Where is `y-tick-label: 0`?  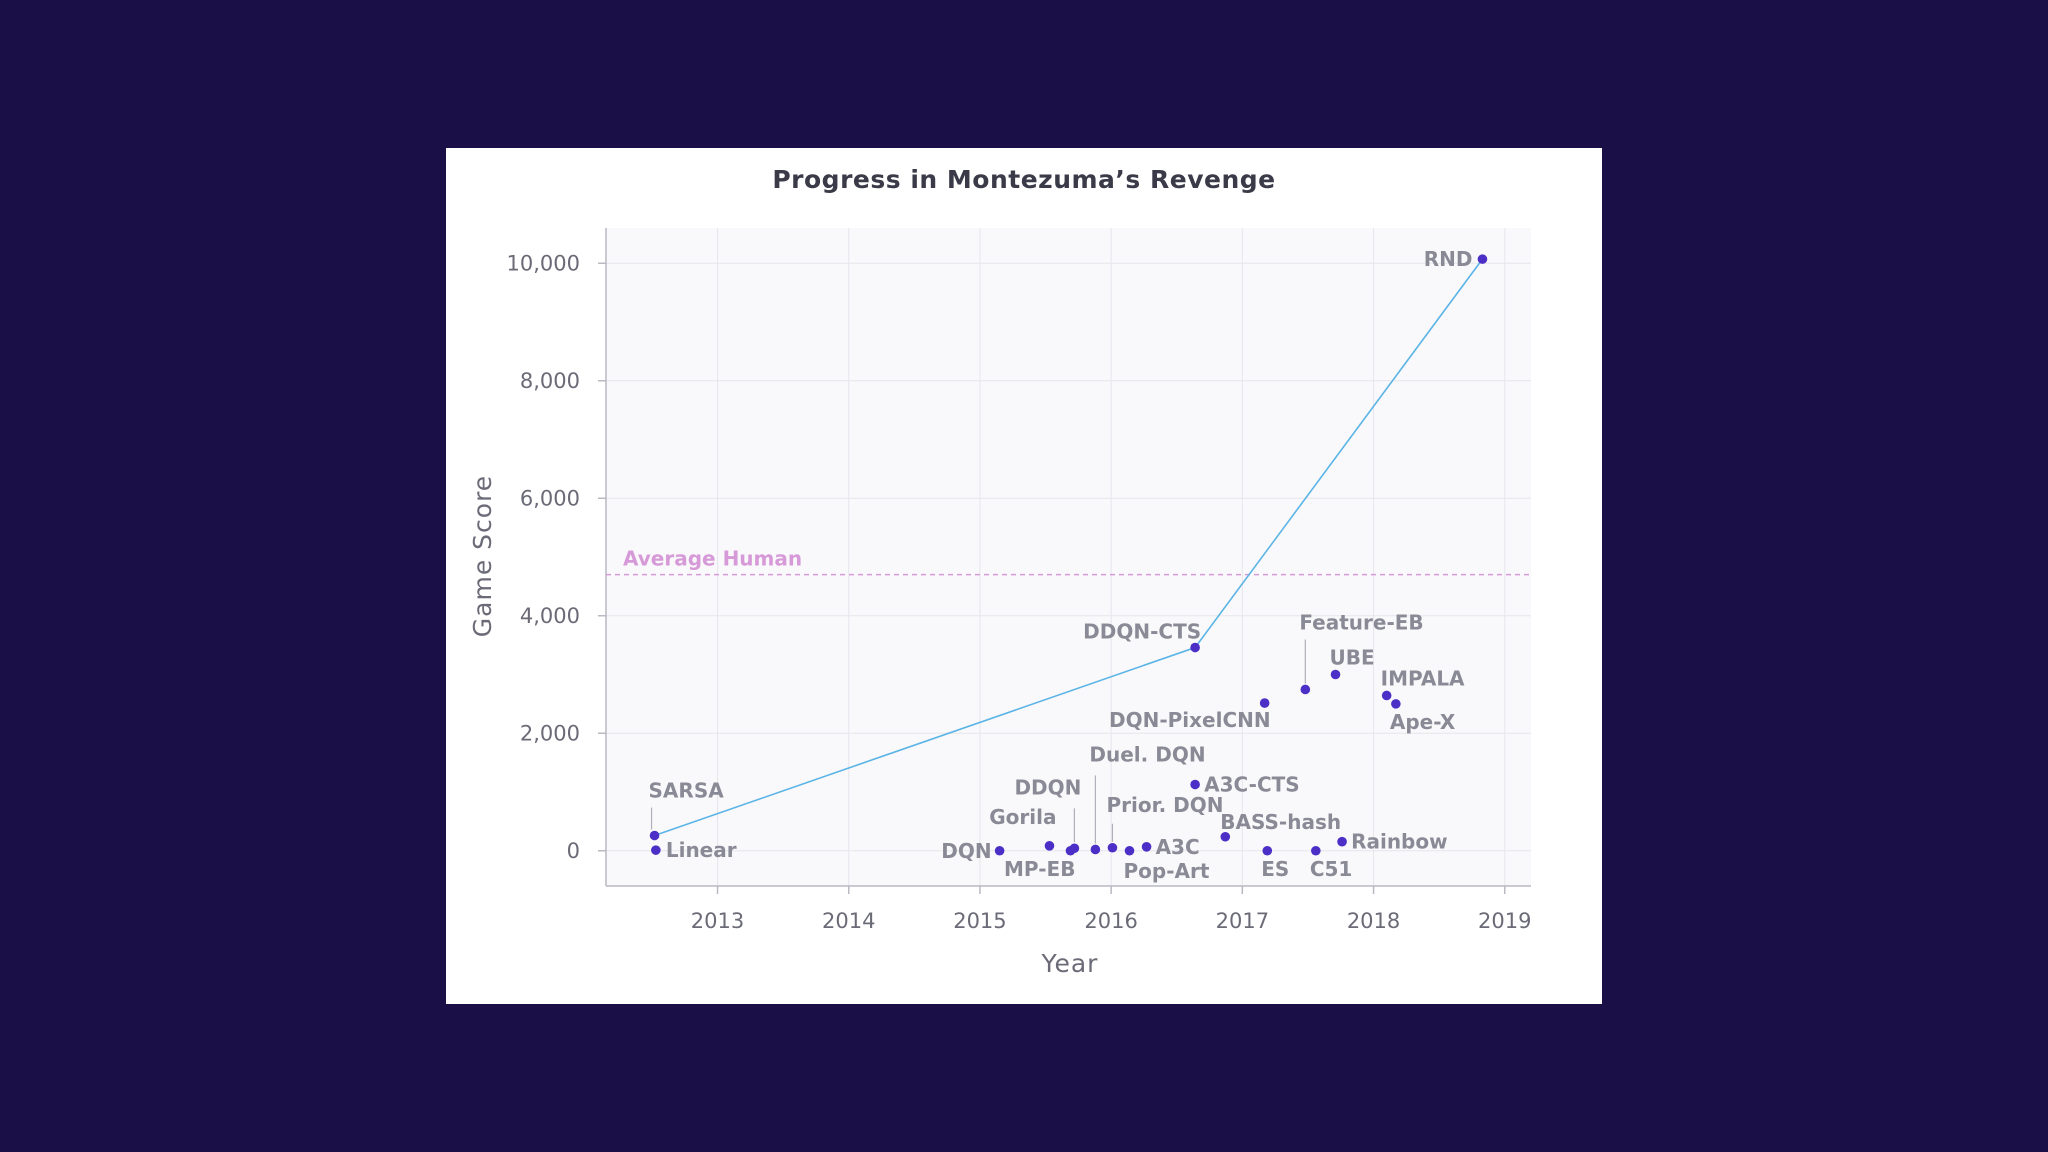
y-tick-label: 0 is located at coordinates (573, 851).